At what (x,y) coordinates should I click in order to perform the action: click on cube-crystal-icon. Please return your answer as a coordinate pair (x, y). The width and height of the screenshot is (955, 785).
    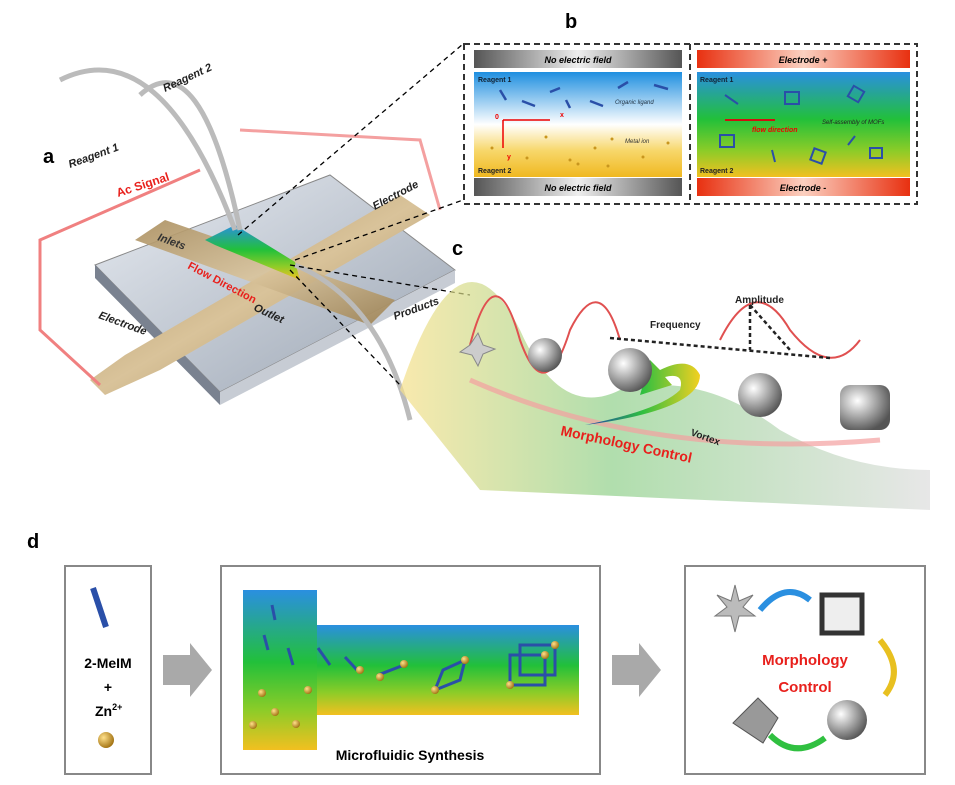
    Looking at the image, I should click on (842, 614).